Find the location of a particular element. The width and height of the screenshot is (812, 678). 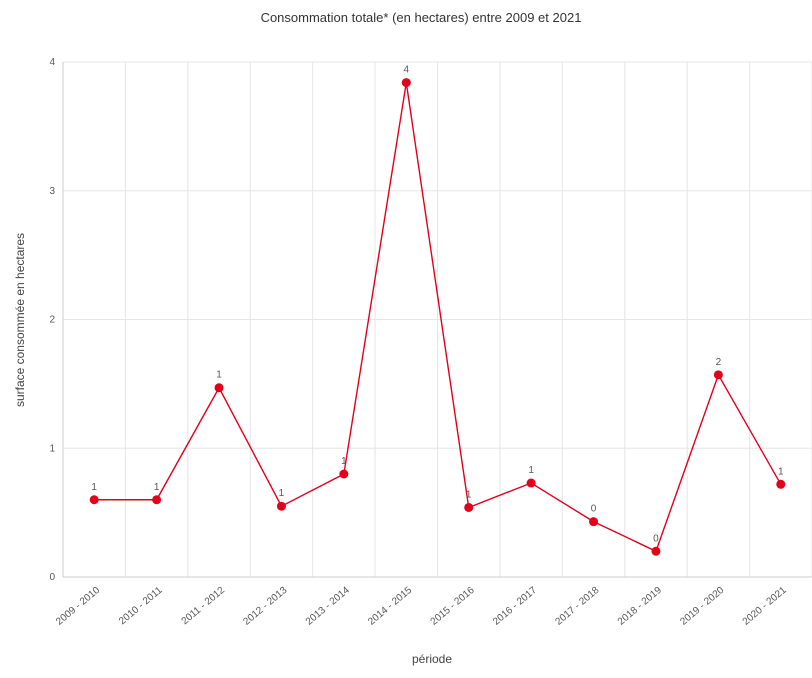

x-tick-label: 2016 - 2017 is located at coordinates (515, 606).